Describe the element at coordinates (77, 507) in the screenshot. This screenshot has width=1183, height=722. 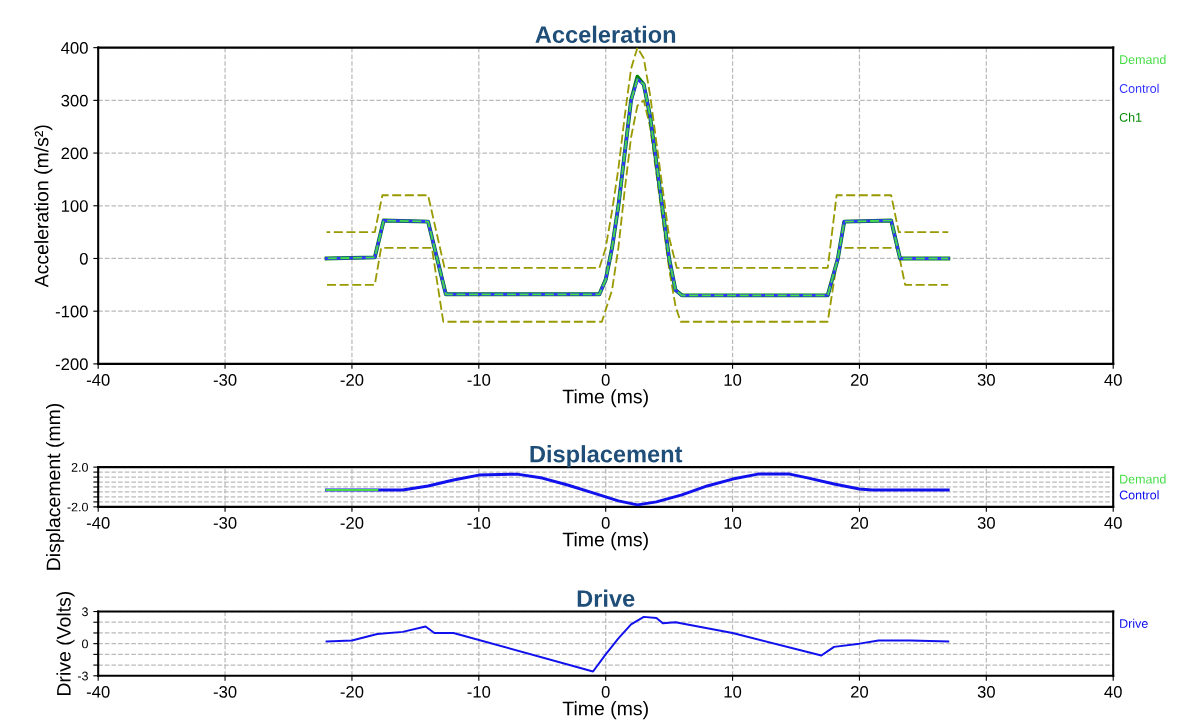
I see `y-tick-label: -2.0` at that location.